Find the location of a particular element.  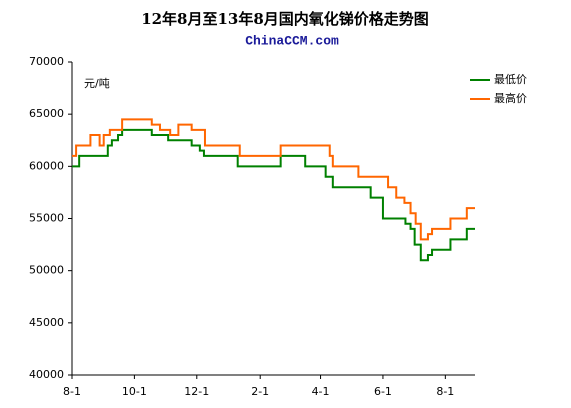

y-tick-label: 60000 is located at coordinates (46, 165).